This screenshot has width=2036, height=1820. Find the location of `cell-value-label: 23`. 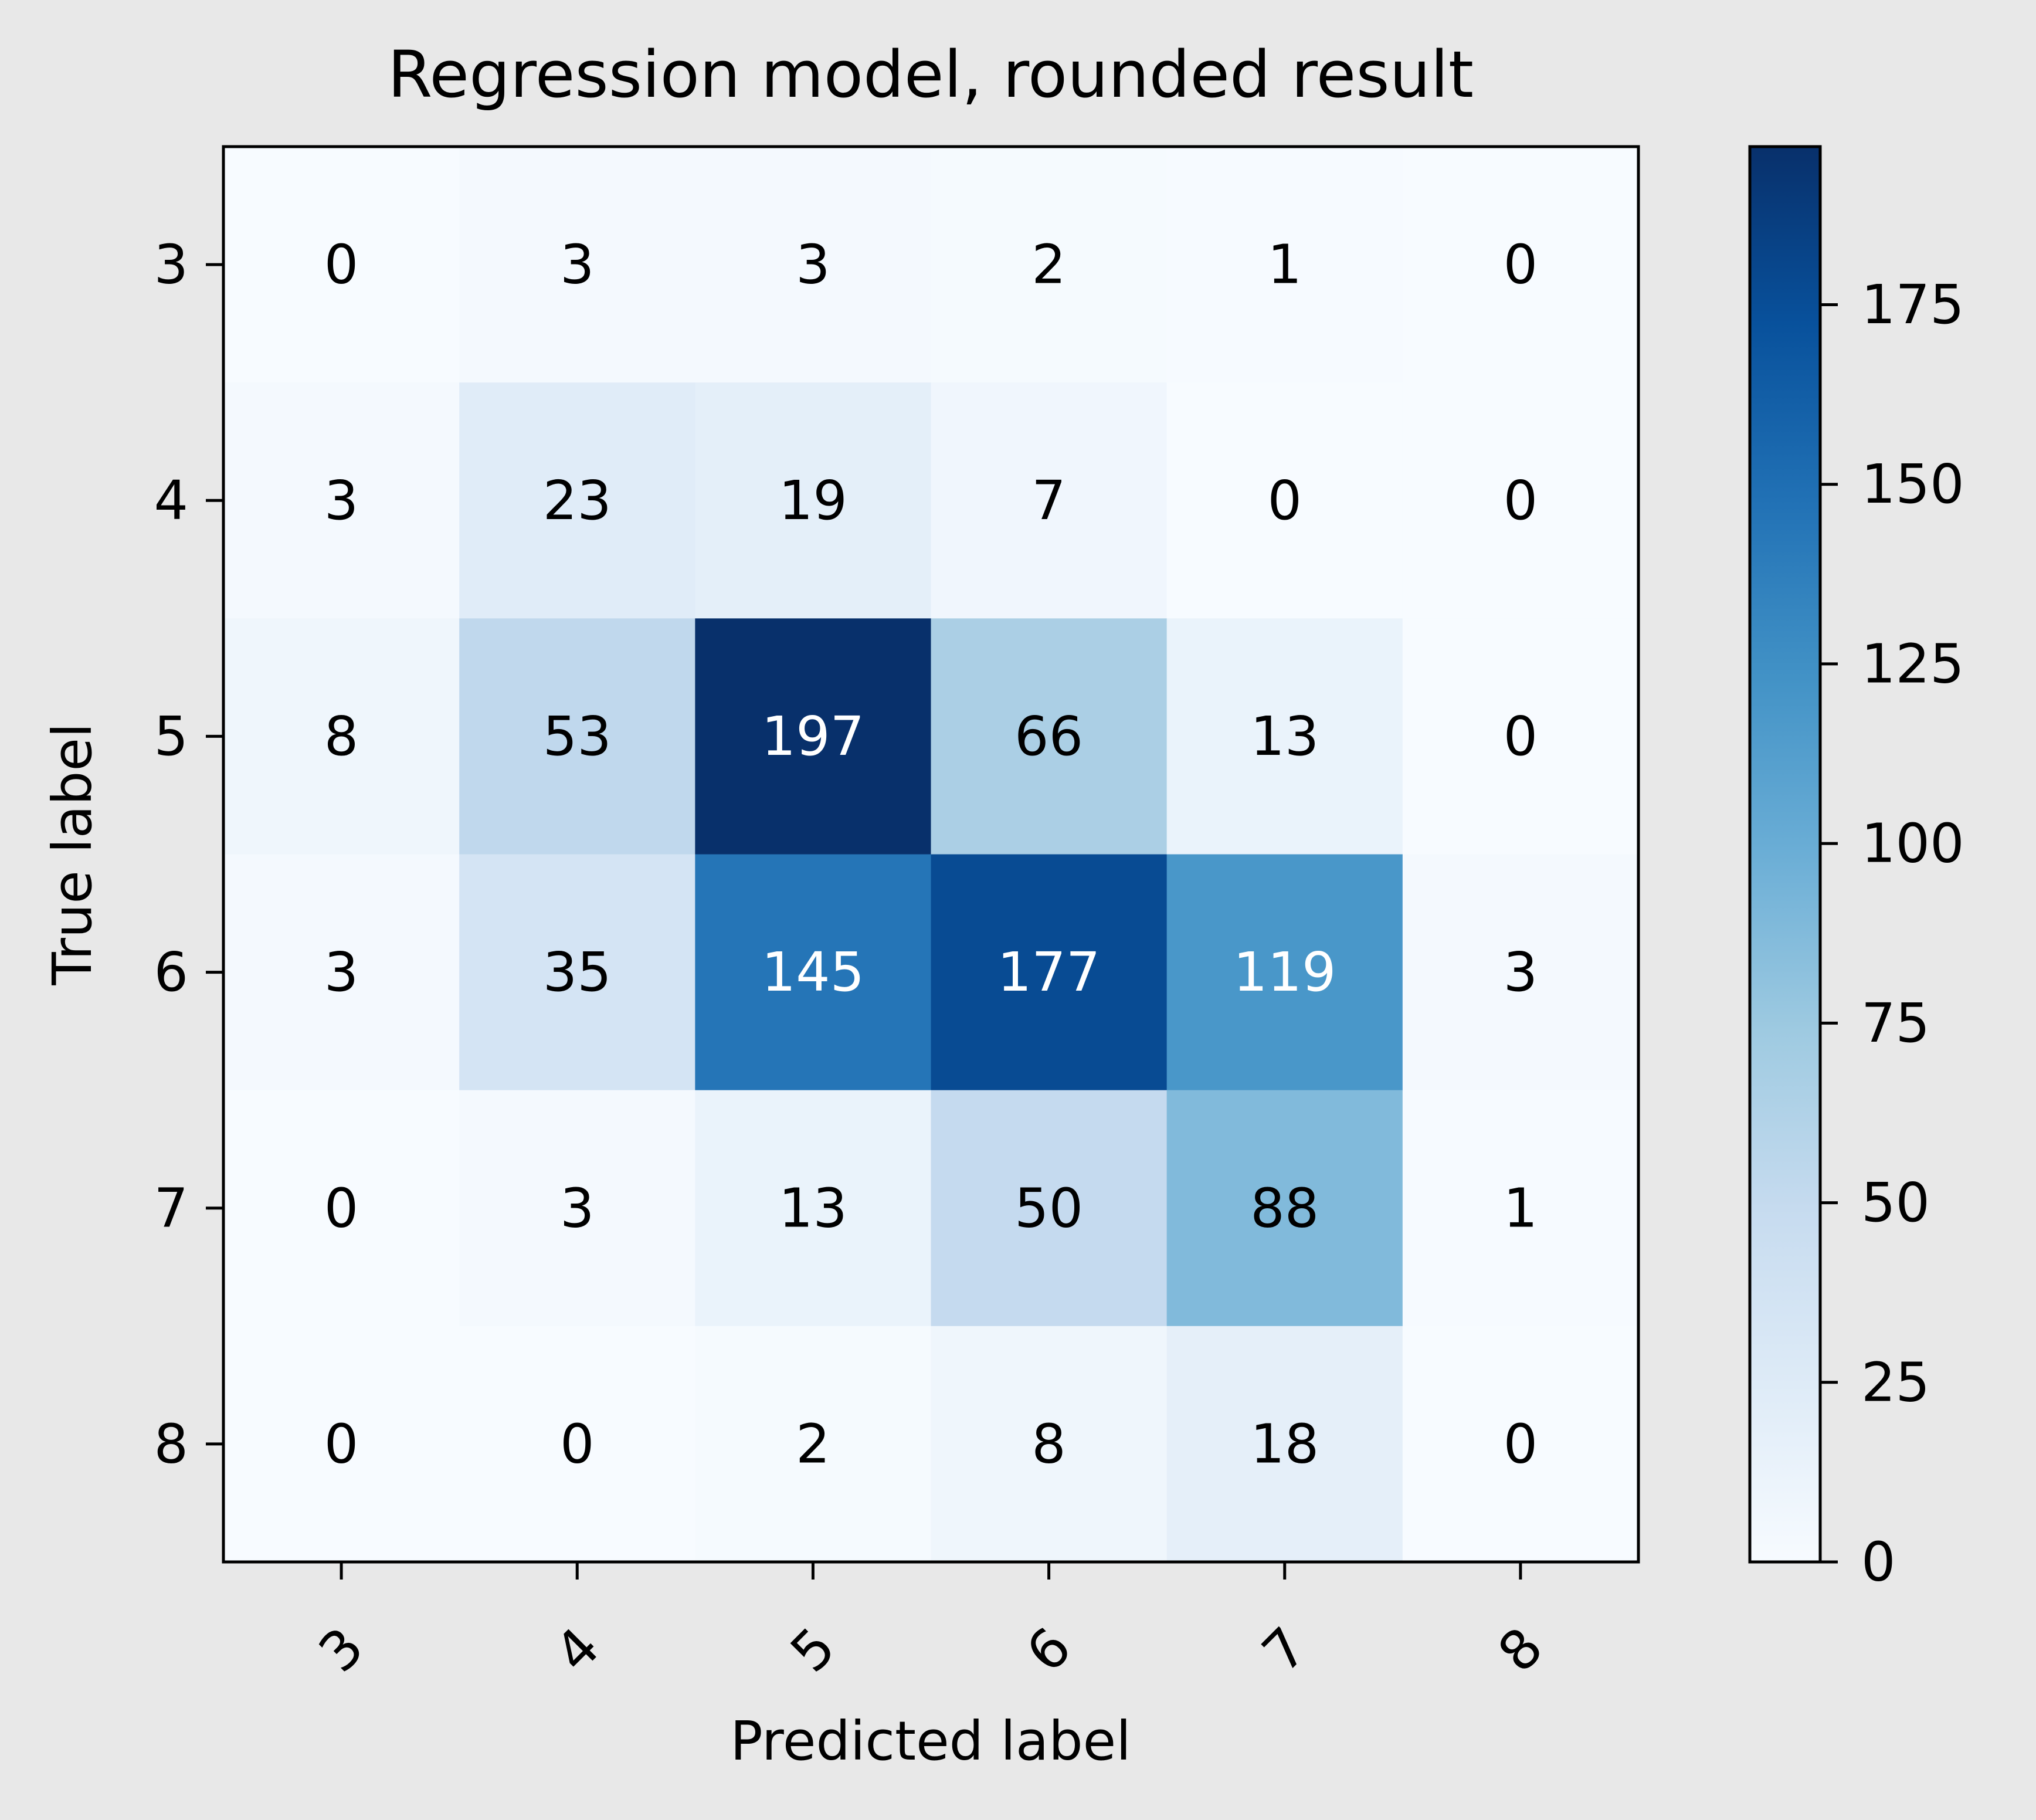

cell-value-label: 23 is located at coordinates (577, 500).